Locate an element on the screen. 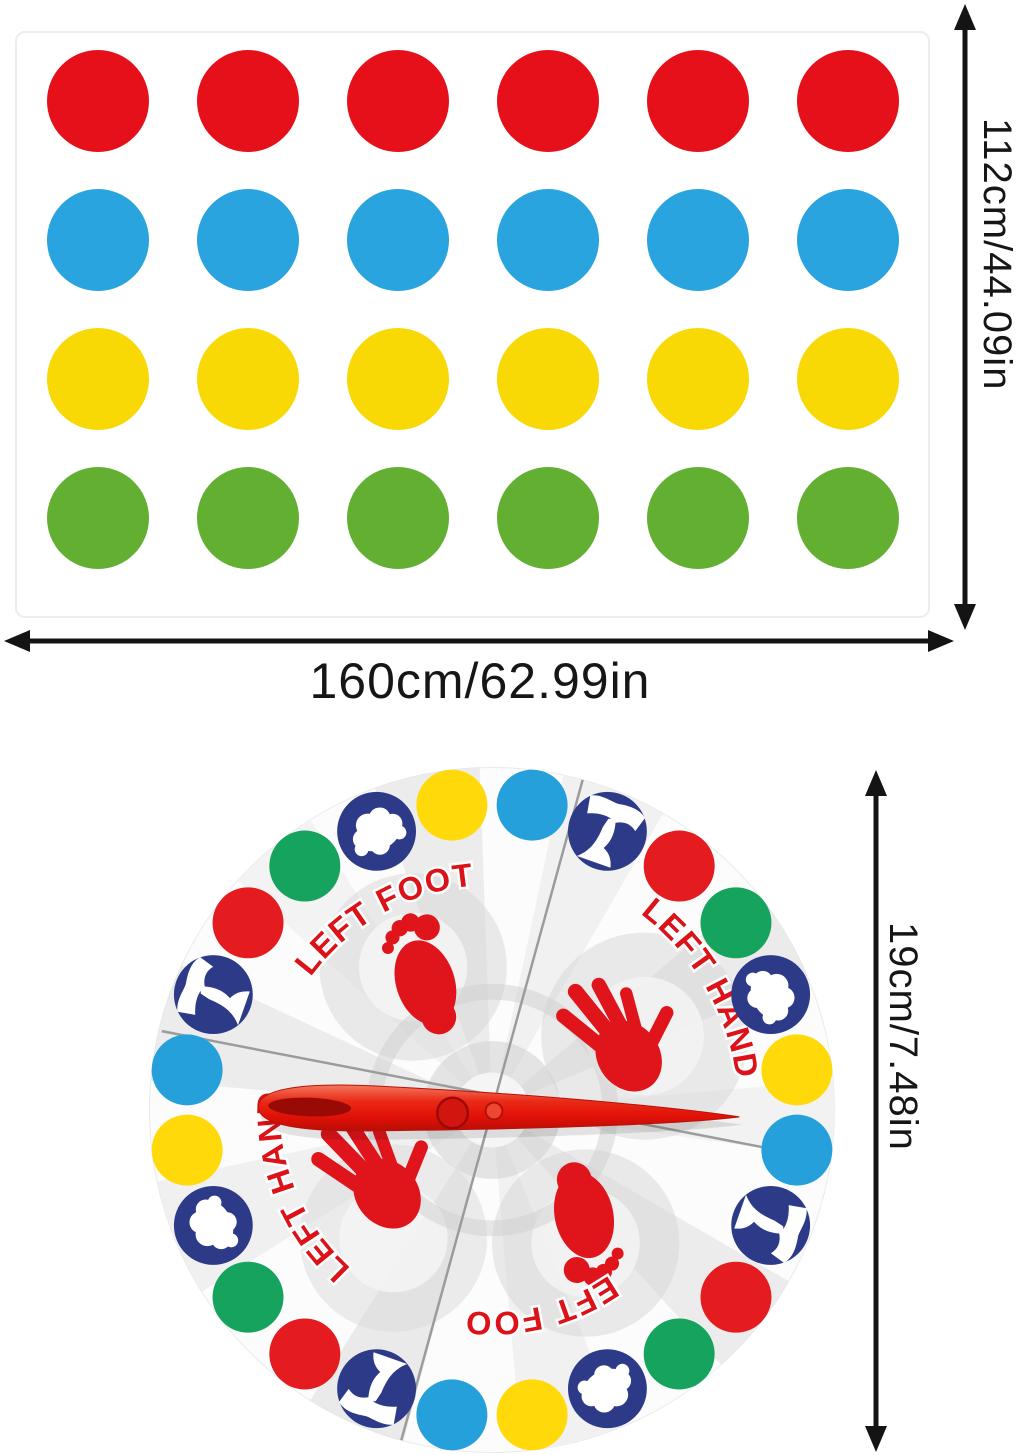 Image resolution: width=1024 pixels, height=1455 pixels. mat-height-label: 112cm/44.09in is located at coordinates (997, 254).